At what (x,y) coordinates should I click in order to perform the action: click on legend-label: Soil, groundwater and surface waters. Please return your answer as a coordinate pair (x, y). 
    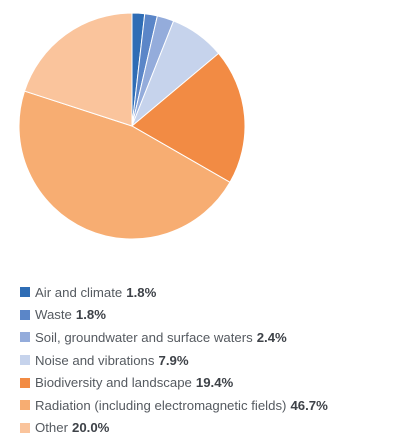
    Looking at the image, I should click on (144, 337).